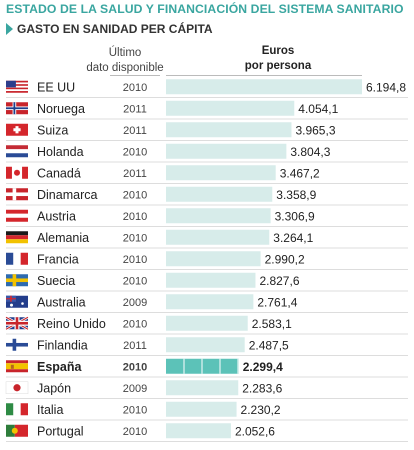 Image resolution: width=414 pixels, height=450 pixels. What do you see at coordinates (261, 410) in the screenshot?
I see `data-label: 2.230,2` at bounding box center [261, 410].